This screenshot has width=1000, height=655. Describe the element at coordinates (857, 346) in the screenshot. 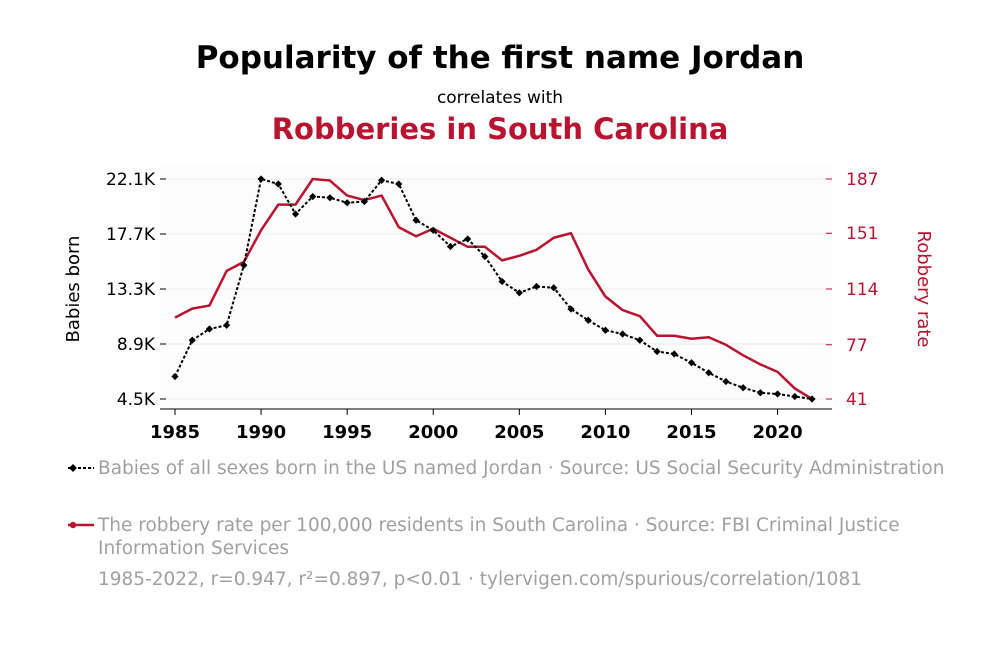

I see `y-right-tick-label: 77` at that location.